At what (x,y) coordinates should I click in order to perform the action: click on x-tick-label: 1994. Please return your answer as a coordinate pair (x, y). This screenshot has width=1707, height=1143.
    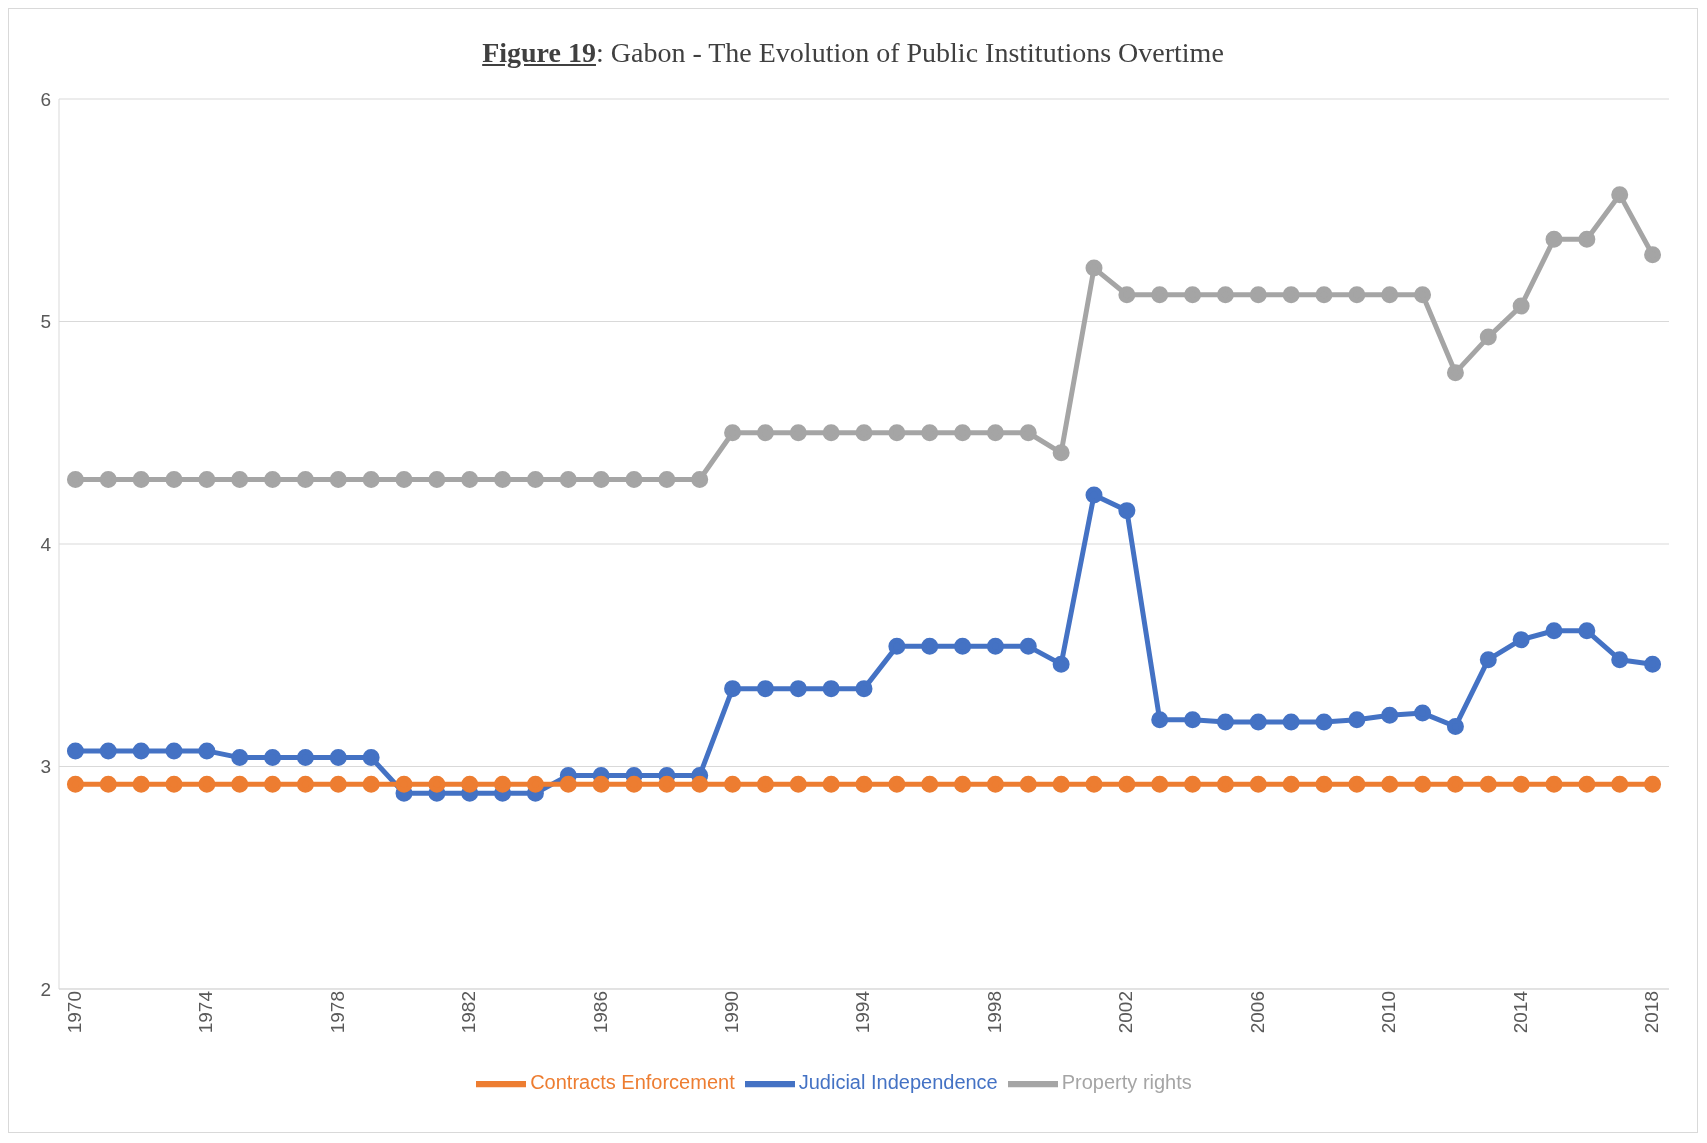
    Looking at the image, I should click on (863, 1012).